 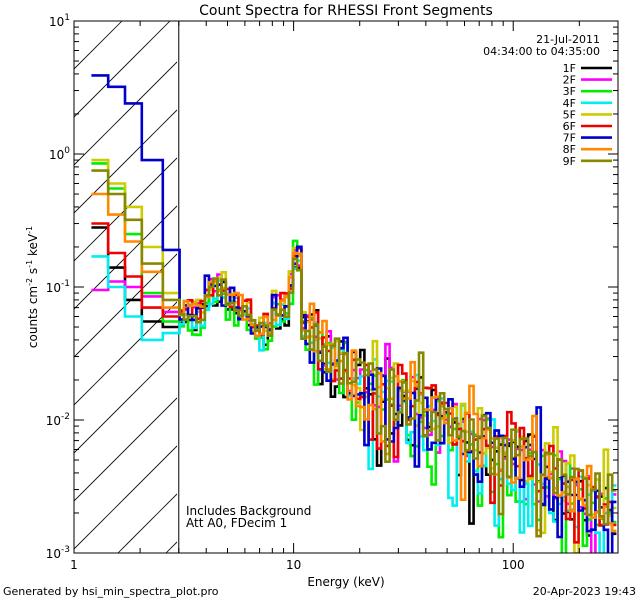 What do you see at coordinates (569, 68) in the screenshot?
I see `legend-label-1F: 1F` at bounding box center [569, 68].